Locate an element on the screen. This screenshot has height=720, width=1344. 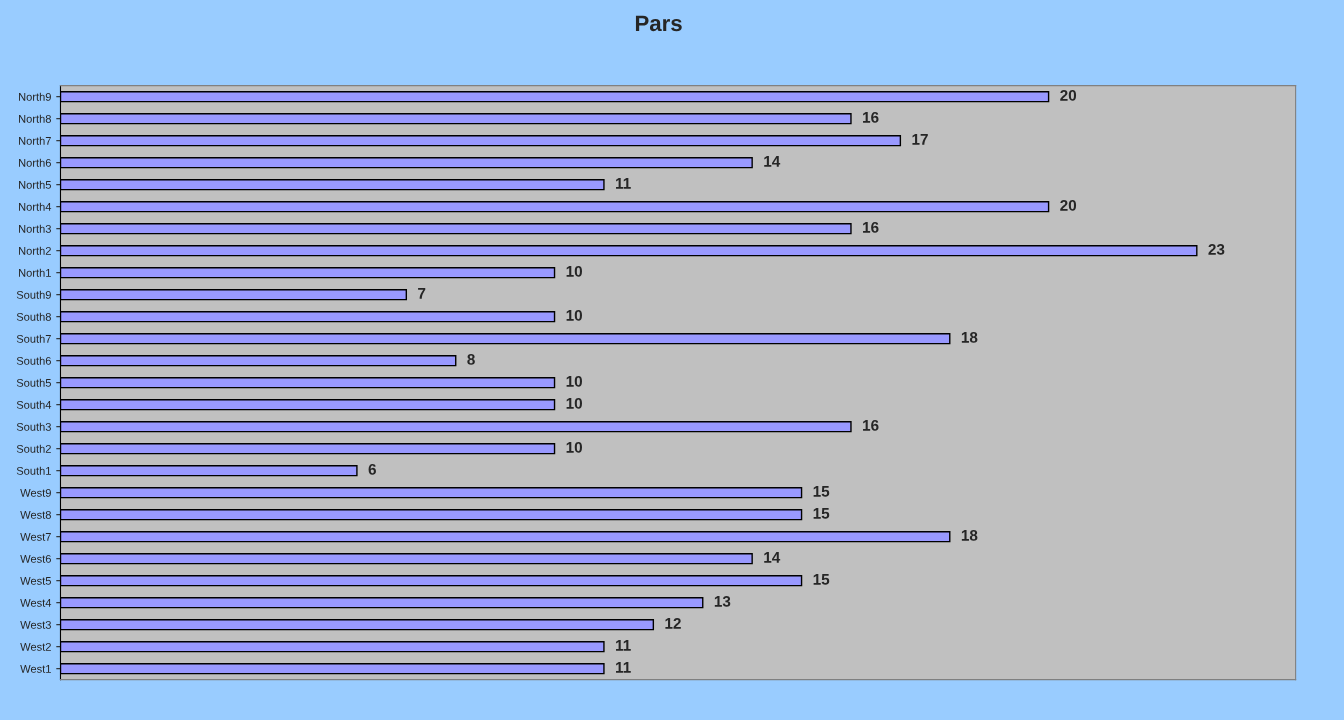
y-tick-label: North9 is located at coordinates (35, 96).